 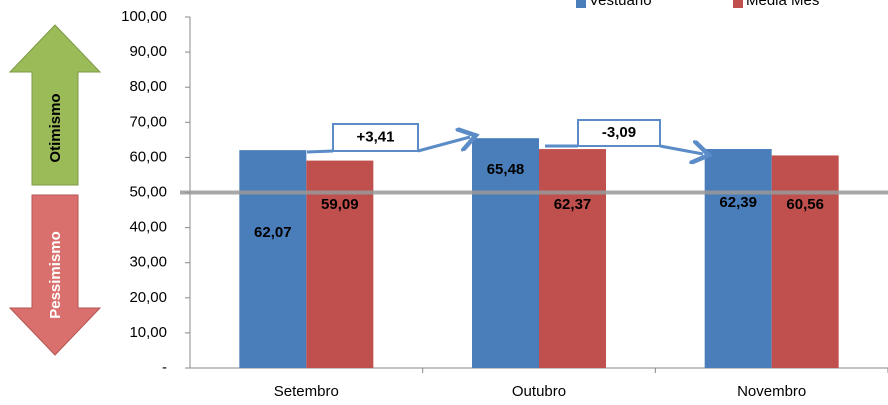 What do you see at coordinates (573, 204) in the screenshot?
I see `value-label: 62,37` at bounding box center [573, 204].